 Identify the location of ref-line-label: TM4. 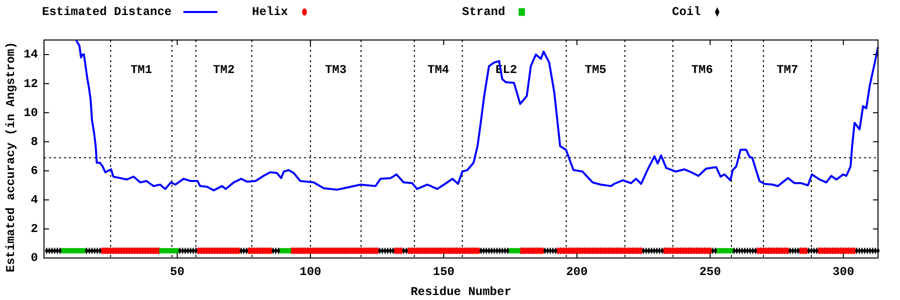
(439, 70).